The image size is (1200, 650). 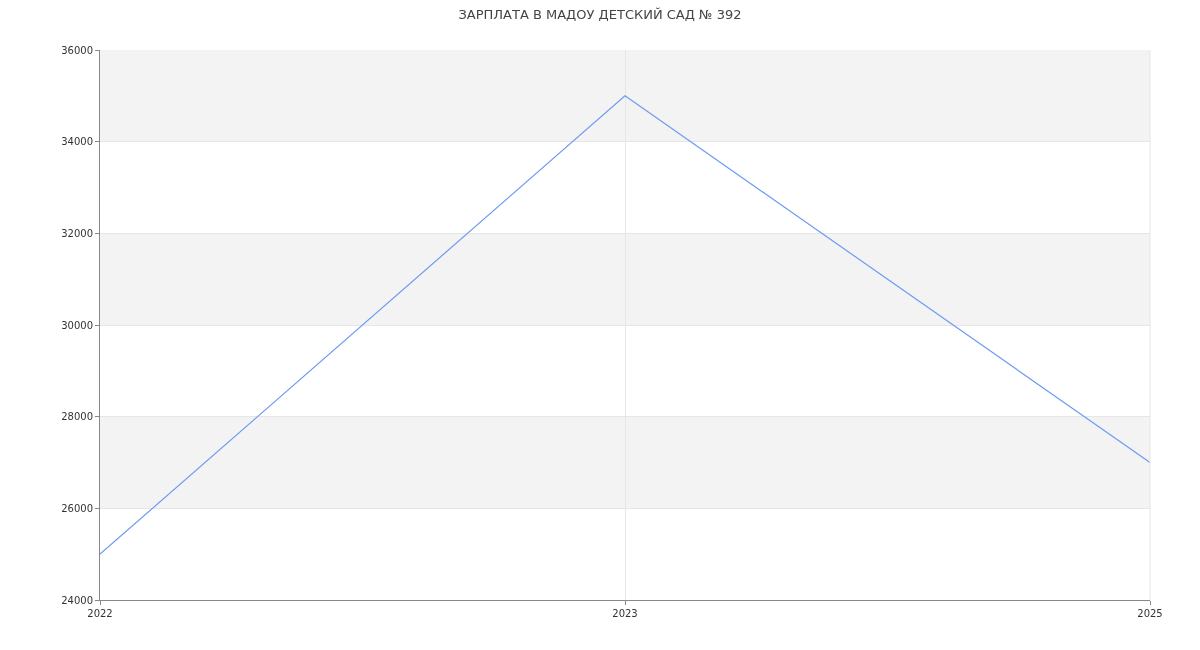 I want to click on y-tick-label: 24000, so click(x=77, y=600).